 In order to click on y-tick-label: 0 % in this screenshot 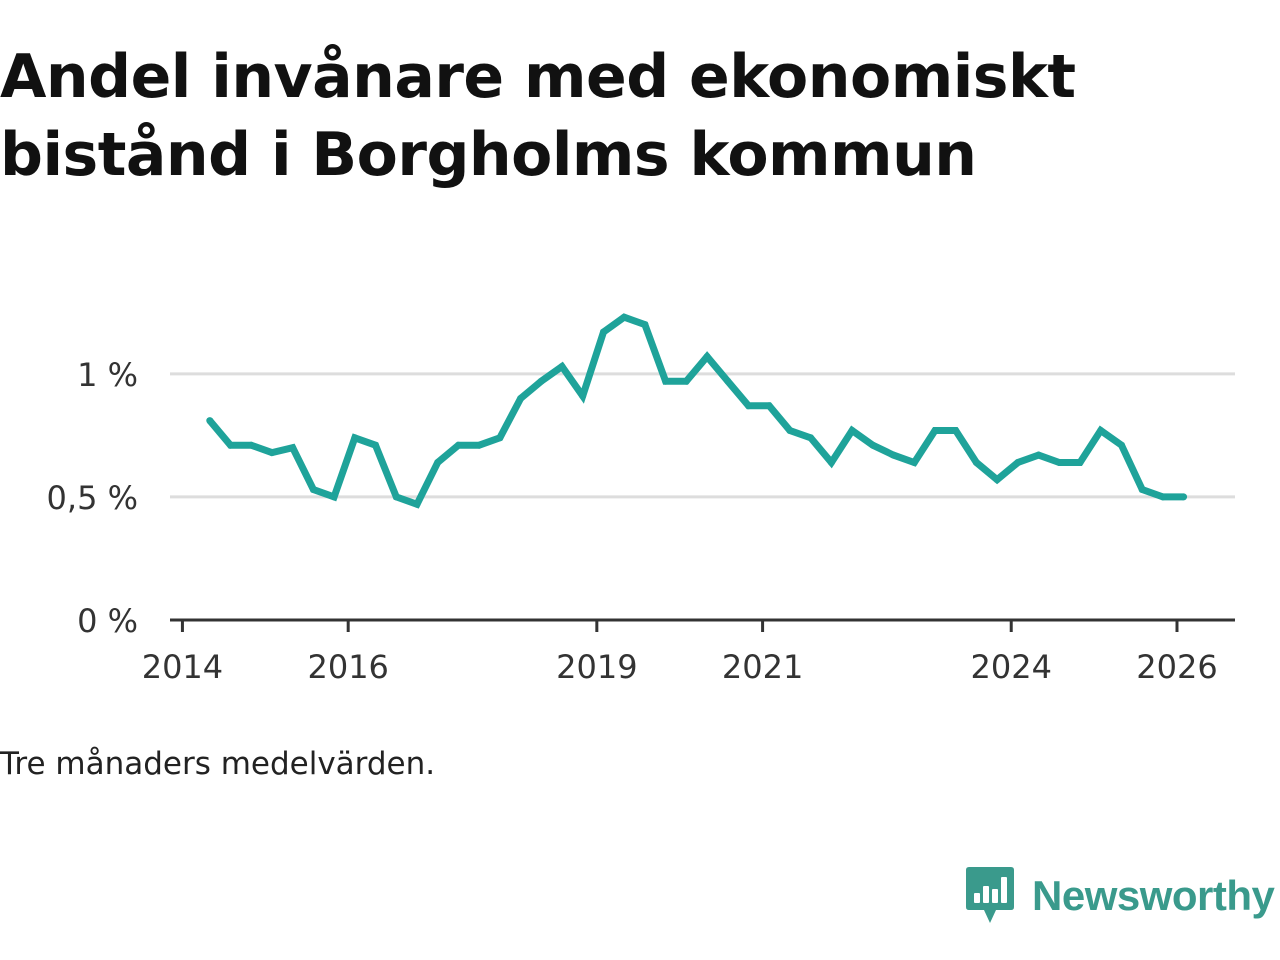, I will do `click(107, 621)`.